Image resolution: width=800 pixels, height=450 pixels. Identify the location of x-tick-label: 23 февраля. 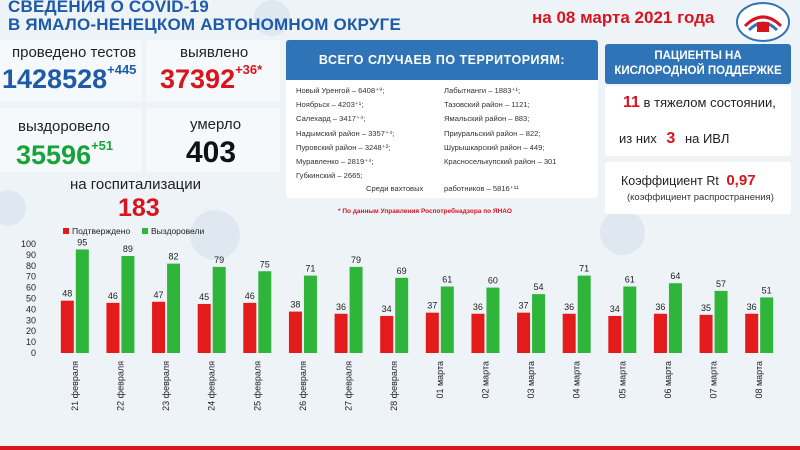
(166, 386).